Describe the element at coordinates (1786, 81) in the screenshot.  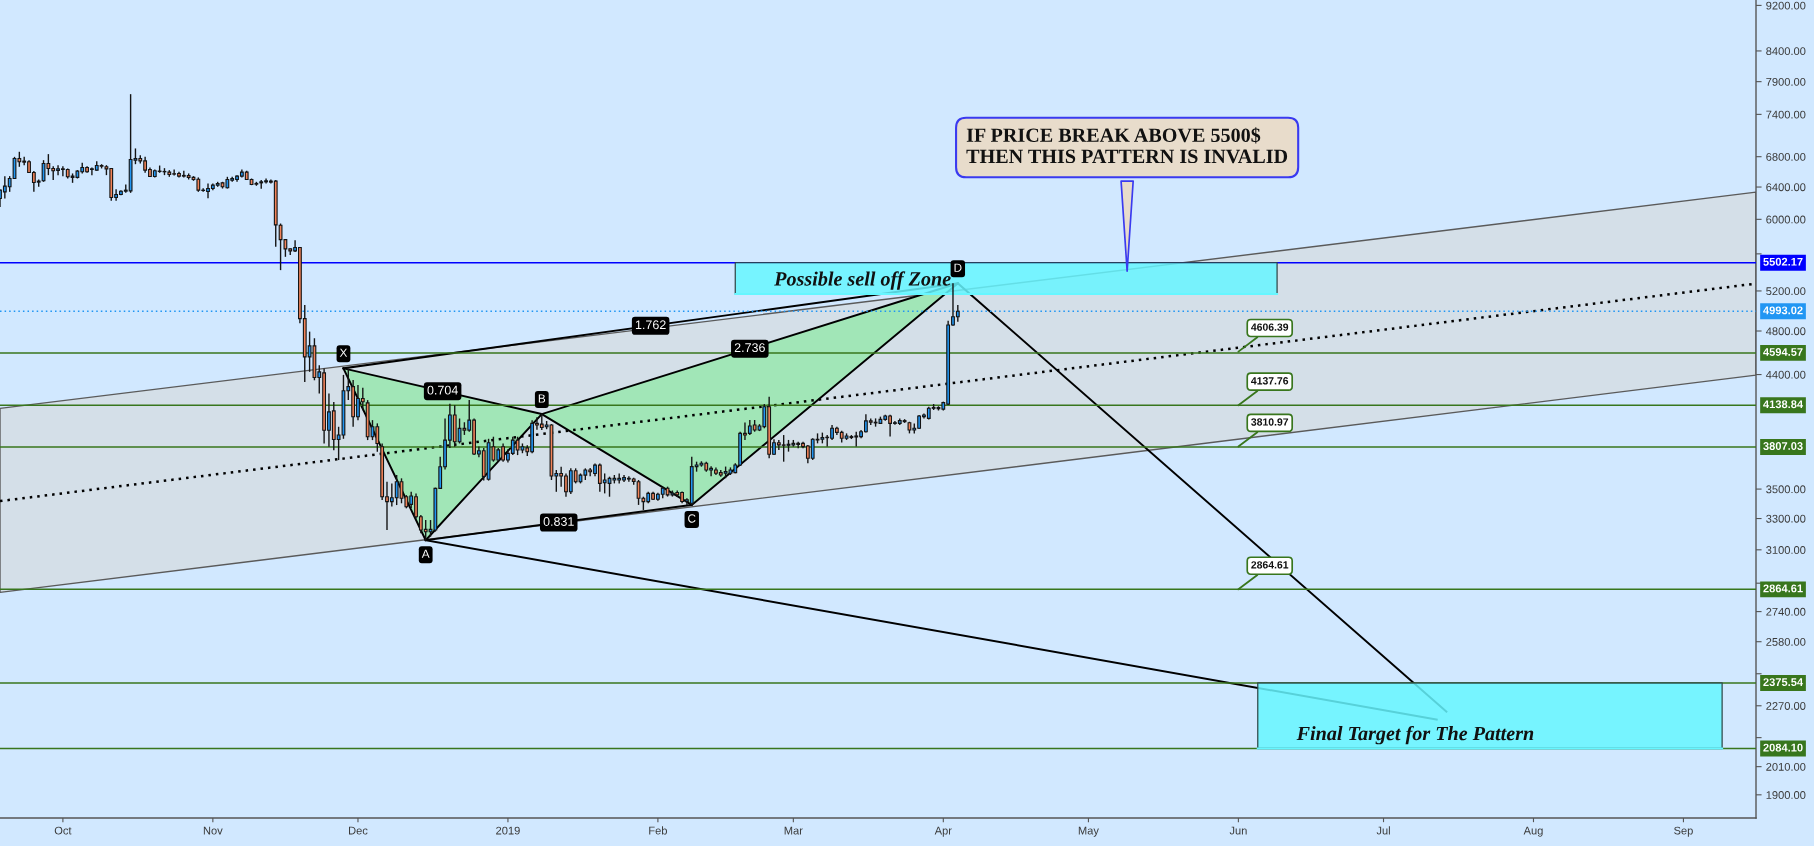
I see `y-tick-label: 7900.00` at that location.